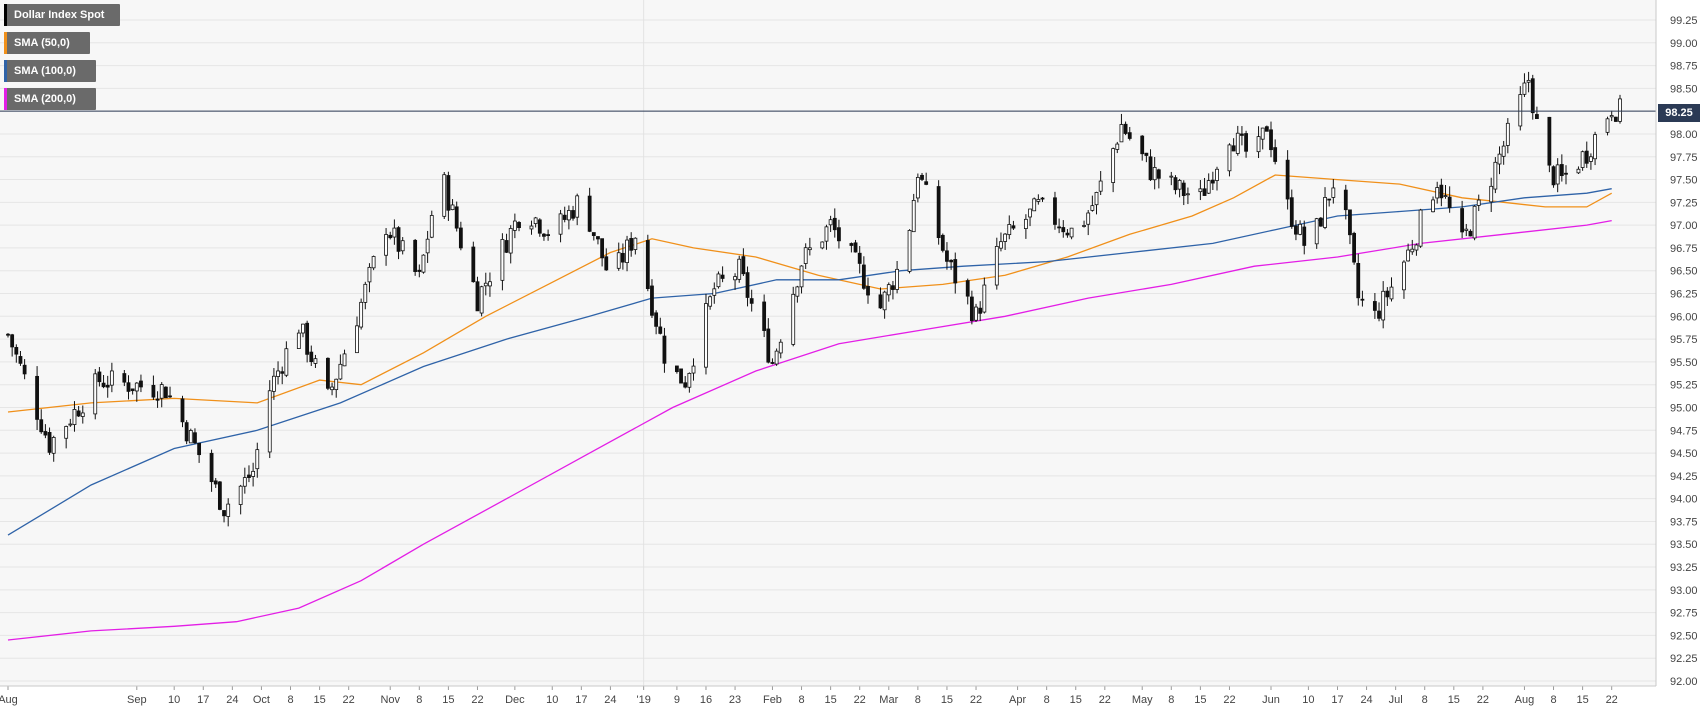  What do you see at coordinates (448, 700) in the screenshot?
I see `x-tick-label: 15` at bounding box center [448, 700].